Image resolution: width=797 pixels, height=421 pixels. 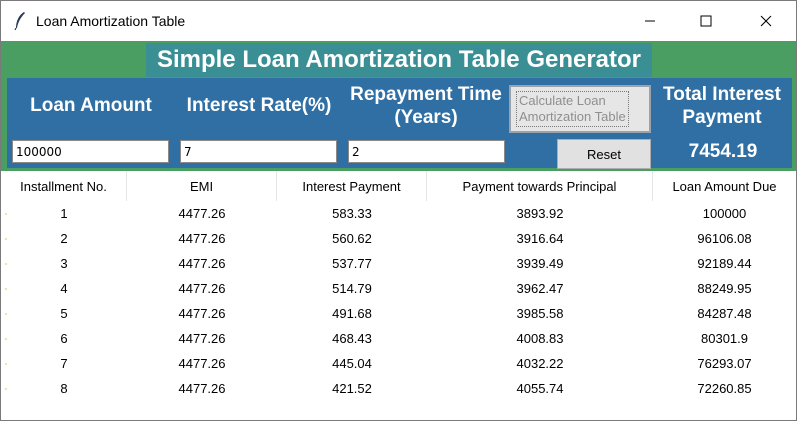 What do you see at coordinates (352, 263) in the screenshot?
I see `cell-interest: 537.77` at bounding box center [352, 263].